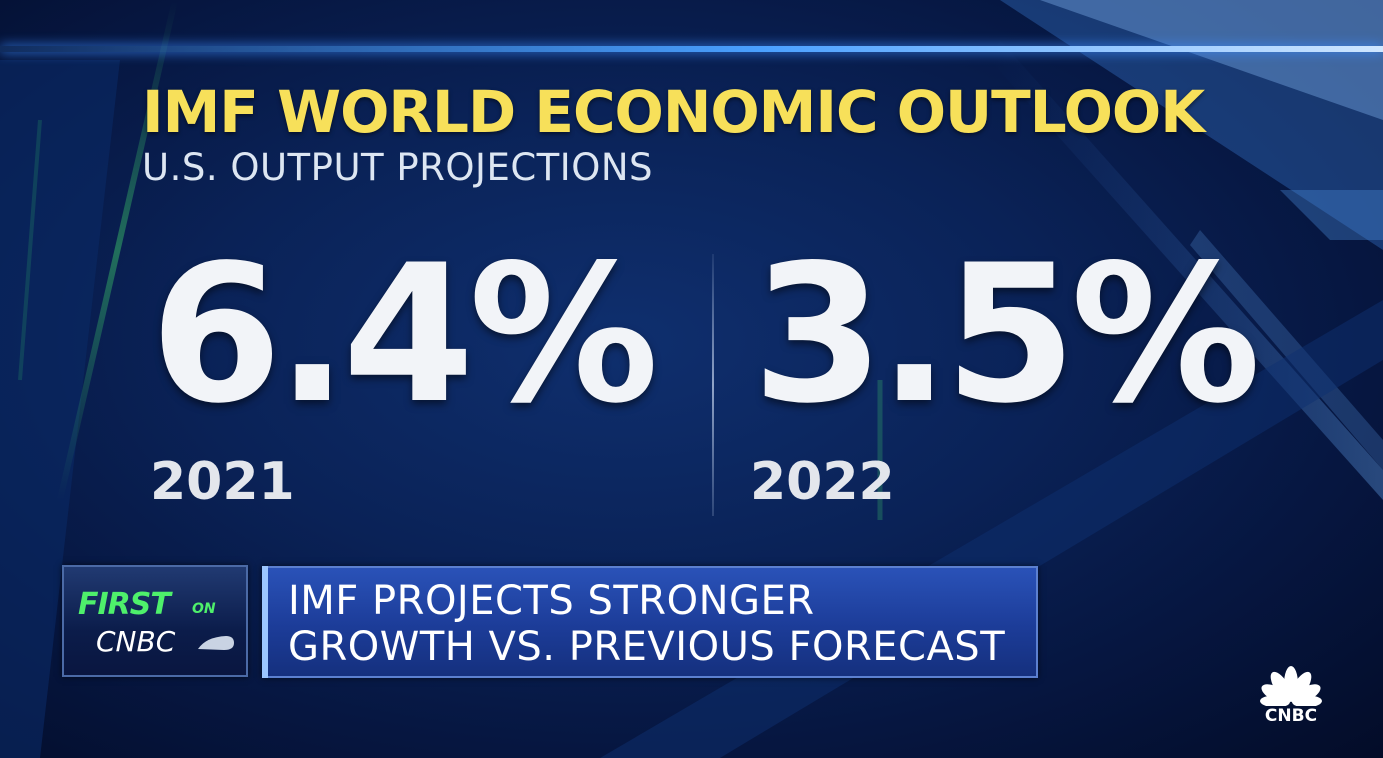 Image resolution: width=1383 pixels, height=758 pixels. I want to click on top-accent-bar, so click(691, 49).